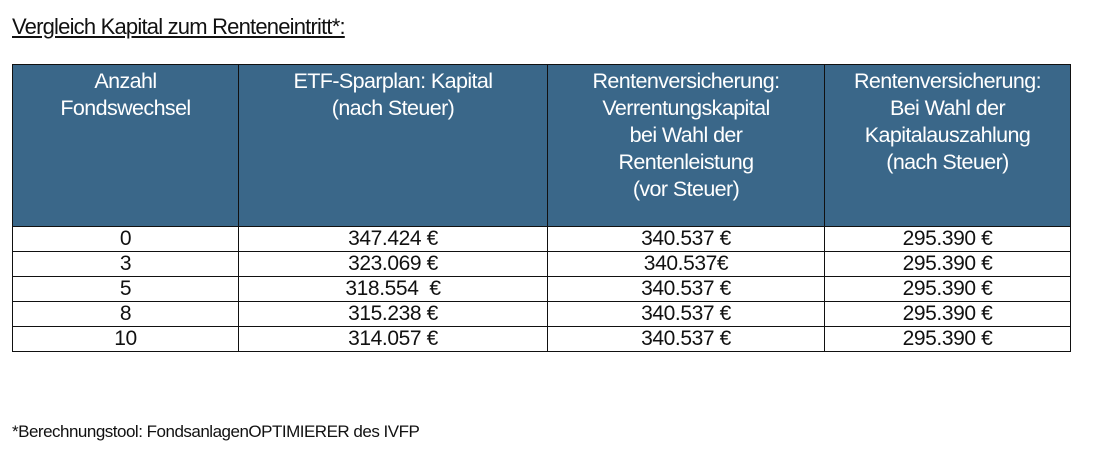 The width and height of the screenshot is (1095, 471). I want to click on header-line: bei Wahl der, so click(686, 135).